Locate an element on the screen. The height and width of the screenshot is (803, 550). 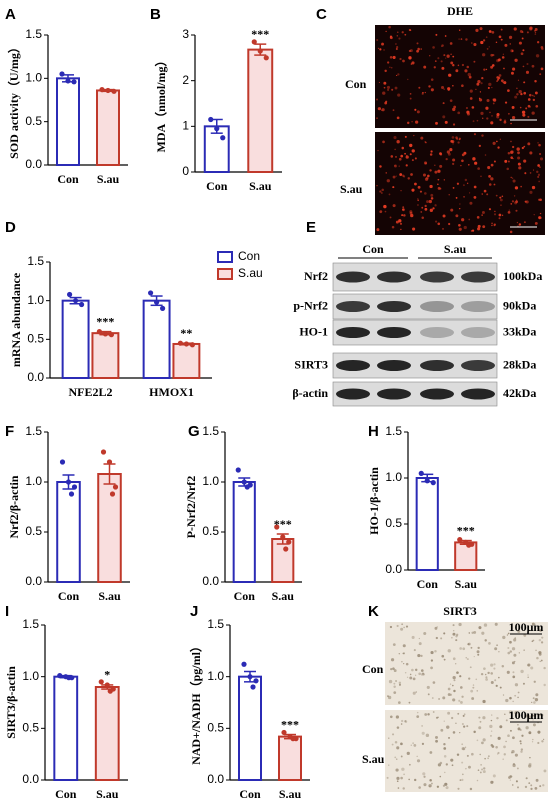
protein-label: β-actin is located at coordinates (310, 393).